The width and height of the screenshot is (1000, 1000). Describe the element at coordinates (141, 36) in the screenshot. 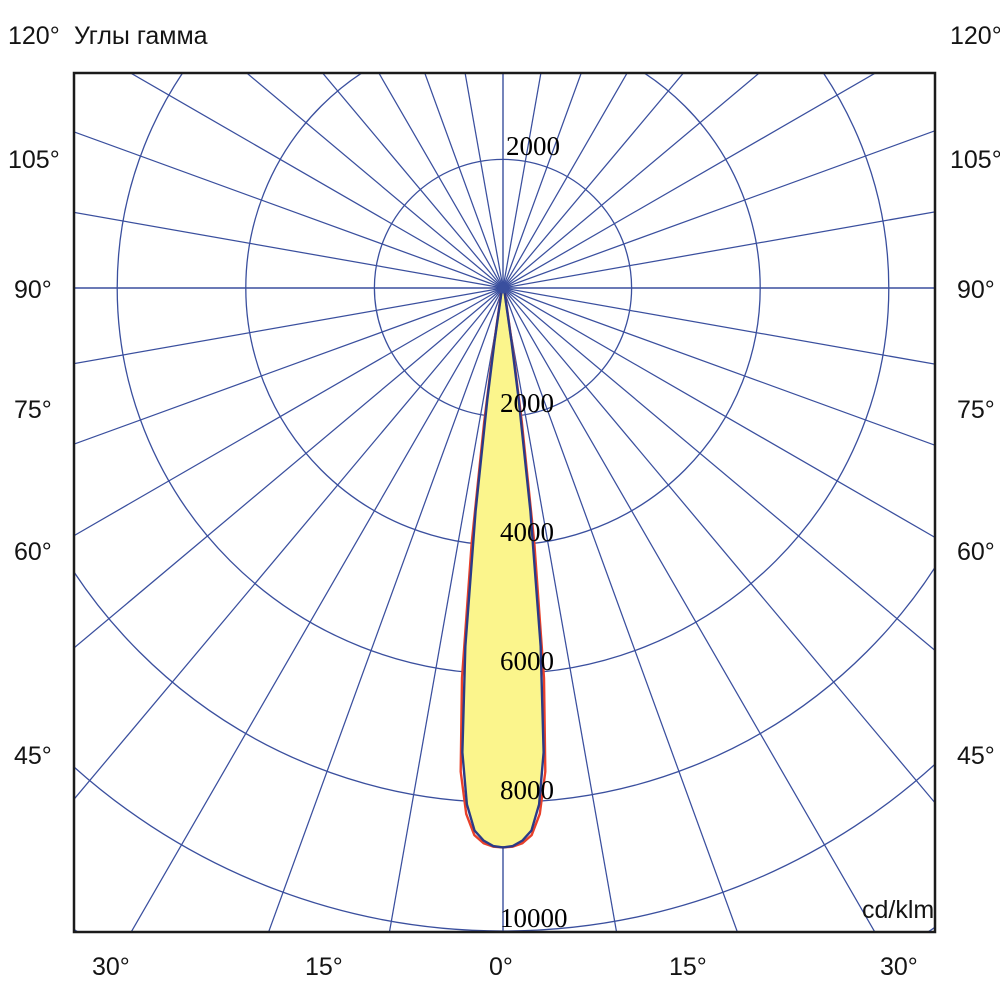

I see `page-title: Углы гамма` at that location.